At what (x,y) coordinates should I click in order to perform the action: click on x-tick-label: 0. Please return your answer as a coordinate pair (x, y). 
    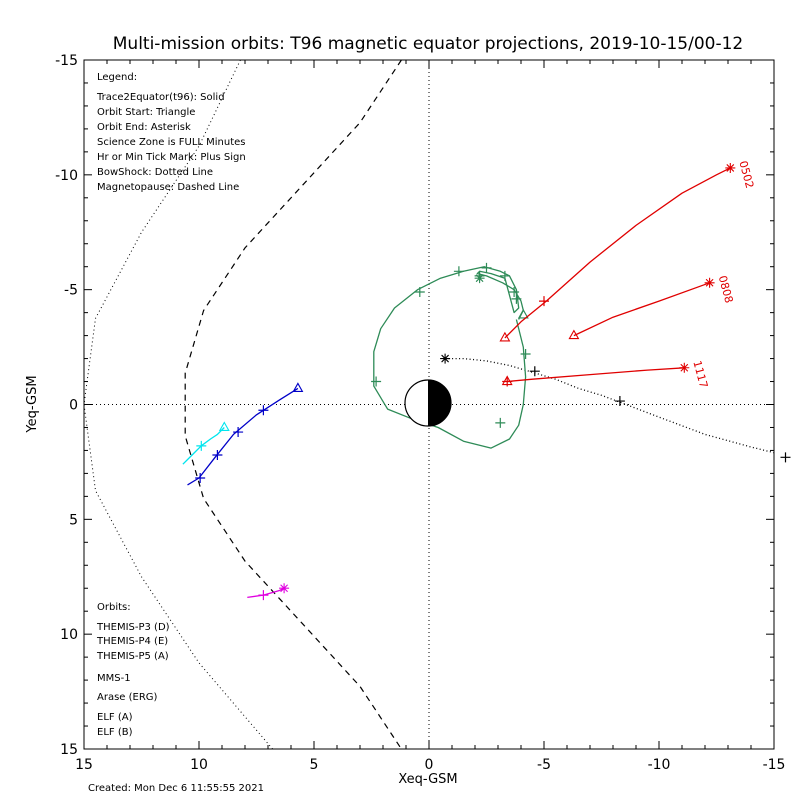
    Looking at the image, I should click on (429, 765).